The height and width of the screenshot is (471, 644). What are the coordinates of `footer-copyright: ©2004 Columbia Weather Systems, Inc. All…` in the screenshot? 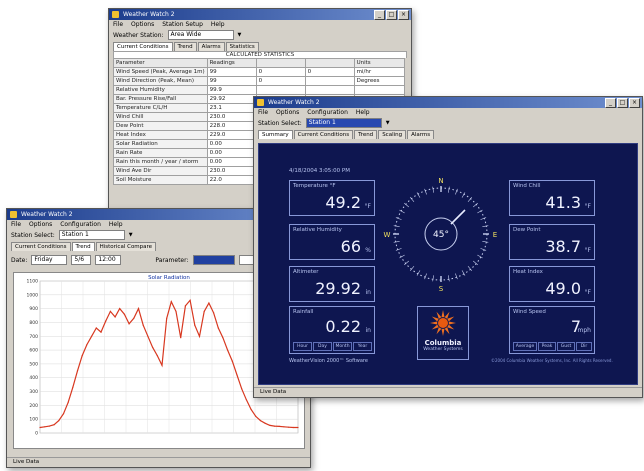 It's located at (552, 360).